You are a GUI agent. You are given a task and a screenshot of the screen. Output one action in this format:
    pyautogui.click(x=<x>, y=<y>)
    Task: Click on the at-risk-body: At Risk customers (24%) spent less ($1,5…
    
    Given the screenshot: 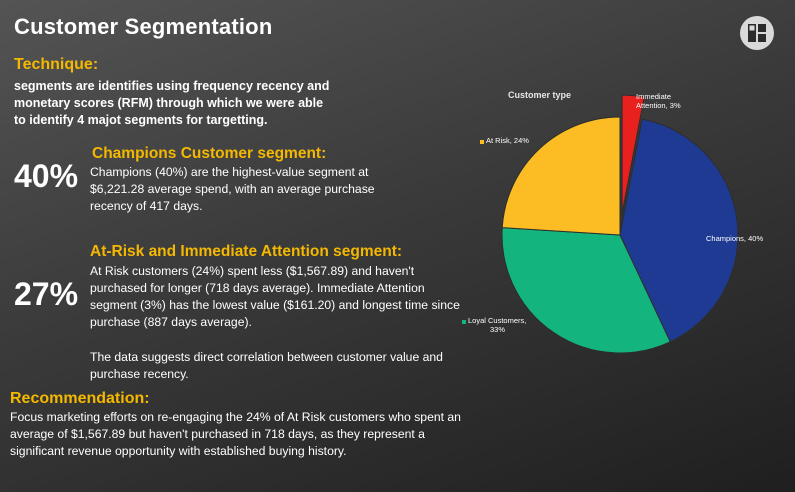 What is the action you would take?
    pyautogui.click(x=275, y=296)
    